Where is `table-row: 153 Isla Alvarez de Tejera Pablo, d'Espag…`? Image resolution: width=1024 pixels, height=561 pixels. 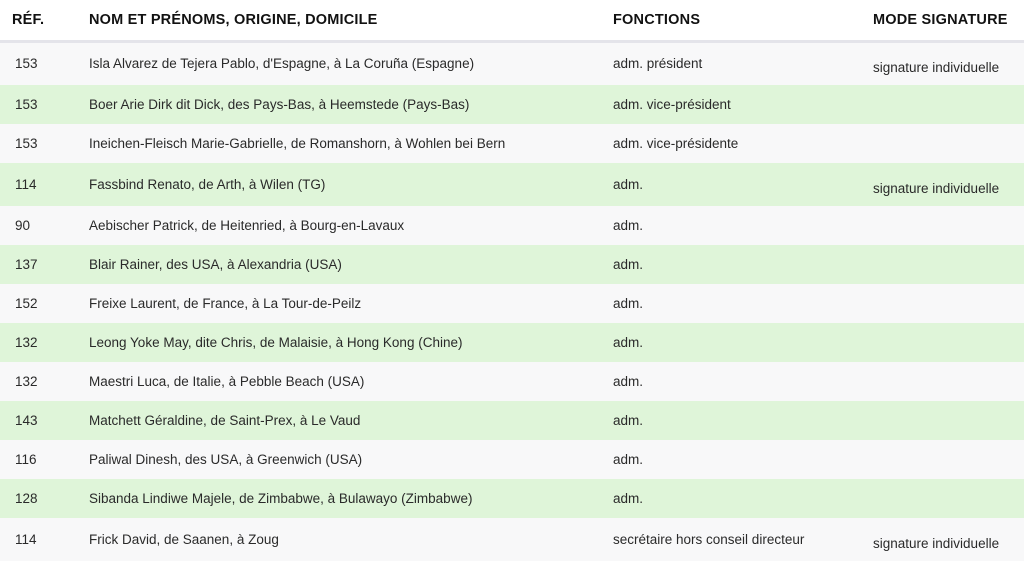 table-row: 153 Isla Alvarez de Tejera Pablo, d'Espag… is located at coordinates (512, 63).